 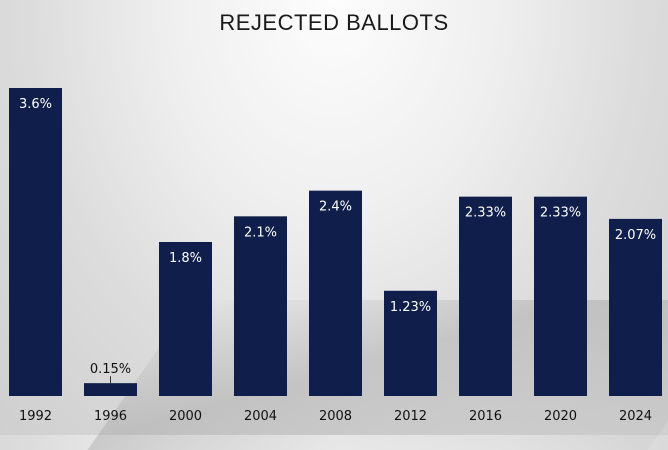 I want to click on value-label-2020: 2.33%, so click(x=560, y=213).